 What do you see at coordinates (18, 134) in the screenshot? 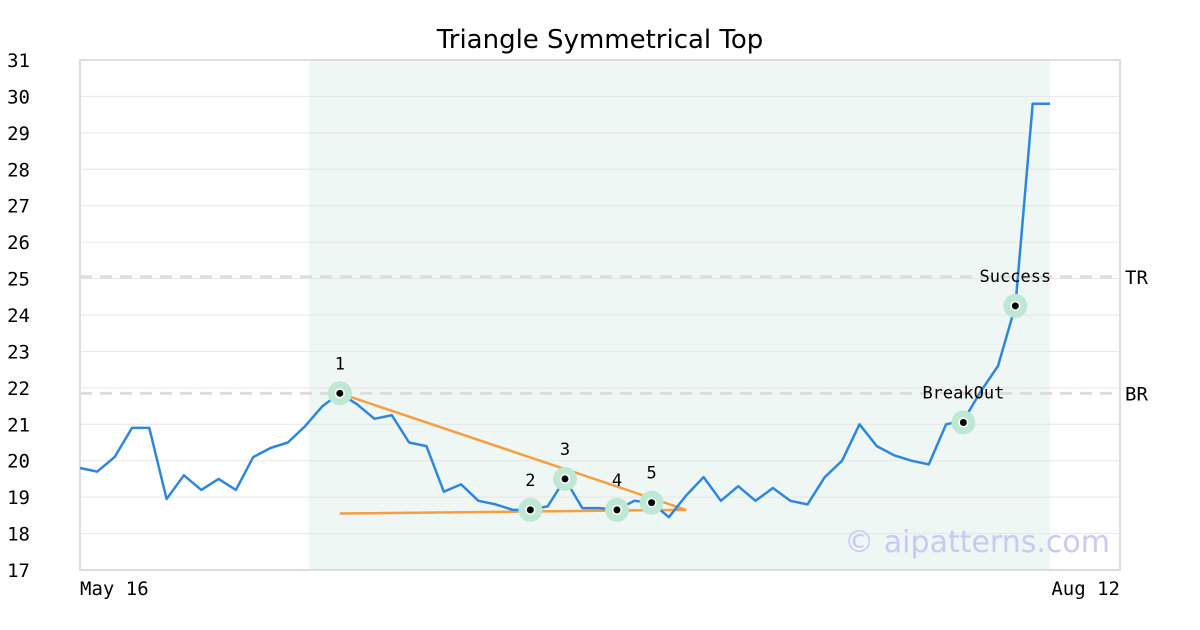
I see `y-tick-label: 29` at bounding box center [18, 134].